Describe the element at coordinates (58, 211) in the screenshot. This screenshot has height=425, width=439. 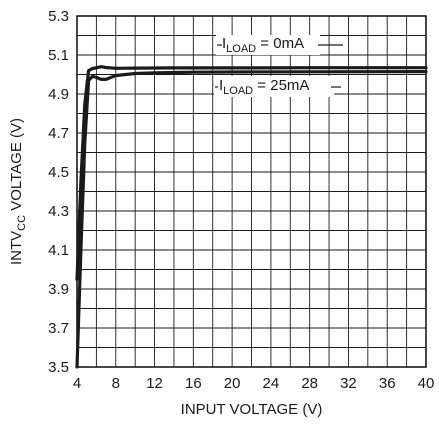
I see `y-tick-label: 4.3` at that location.